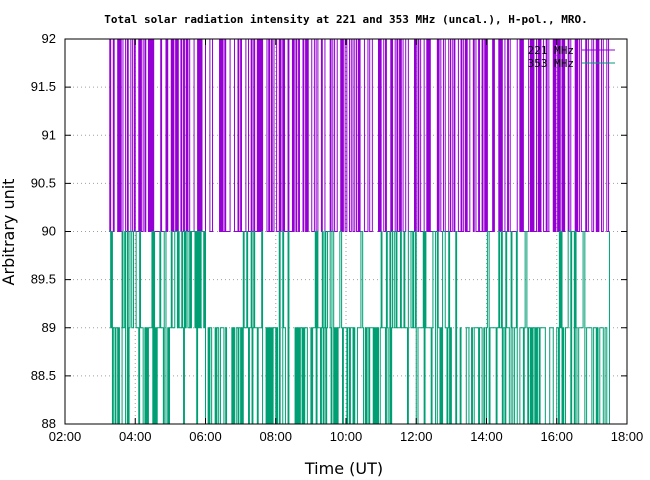  Describe the element at coordinates (65, 436) in the screenshot. I see `x-tick-label: 02:00` at that location.